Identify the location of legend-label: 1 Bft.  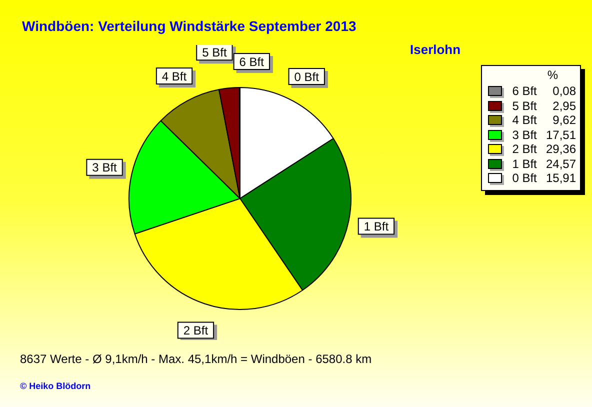
(525, 163).